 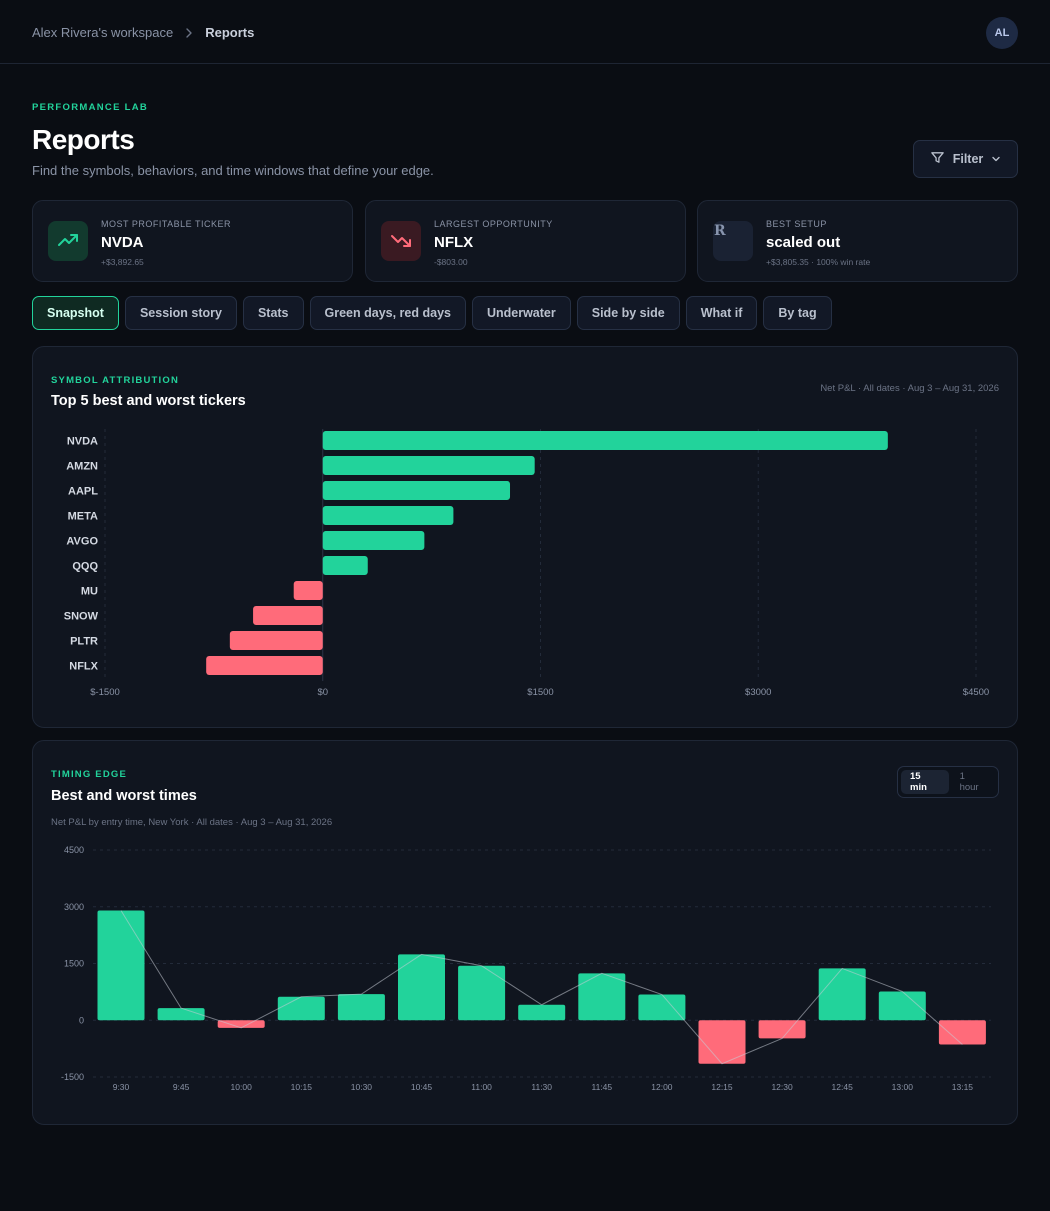 What do you see at coordinates (976, 692) in the screenshot?
I see `x-tick-label: $4500` at bounding box center [976, 692].